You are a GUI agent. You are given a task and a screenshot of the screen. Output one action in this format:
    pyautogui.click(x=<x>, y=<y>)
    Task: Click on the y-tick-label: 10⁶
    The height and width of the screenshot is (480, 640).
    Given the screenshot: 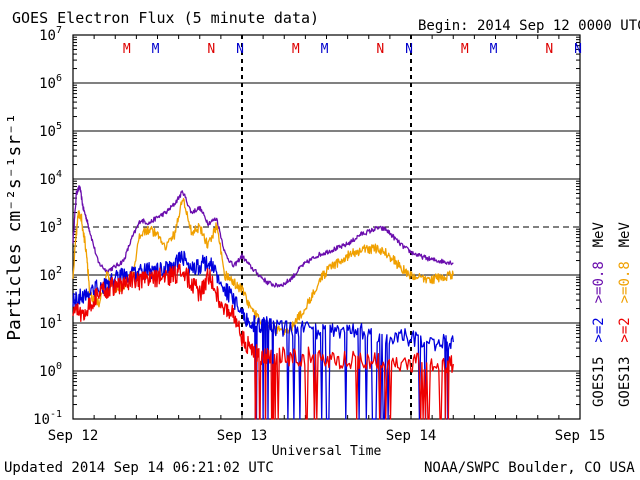 What is the action you would take?
    pyautogui.click(x=50, y=82)
    